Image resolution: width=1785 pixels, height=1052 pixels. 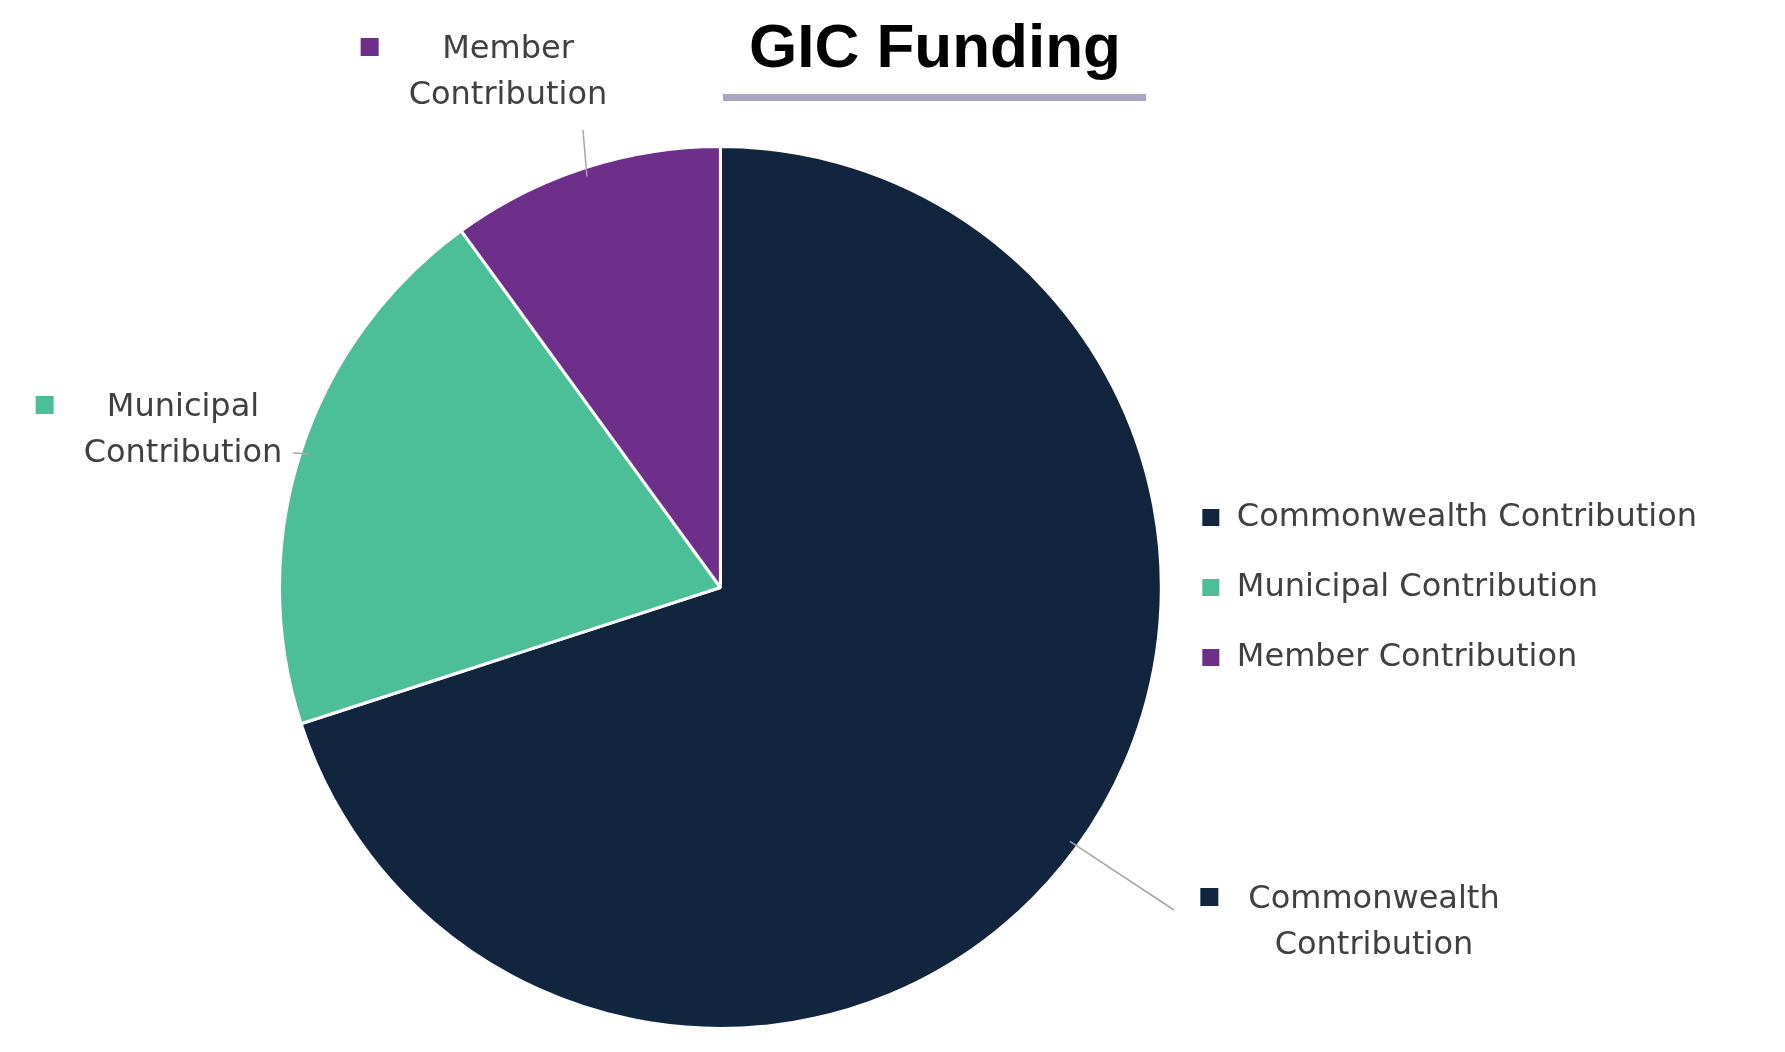 What do you see at coordinates (1466, 514) in the screenshot?
I see `legend-label: Commonwealth Contribution` at bounding box center [1466, 514].